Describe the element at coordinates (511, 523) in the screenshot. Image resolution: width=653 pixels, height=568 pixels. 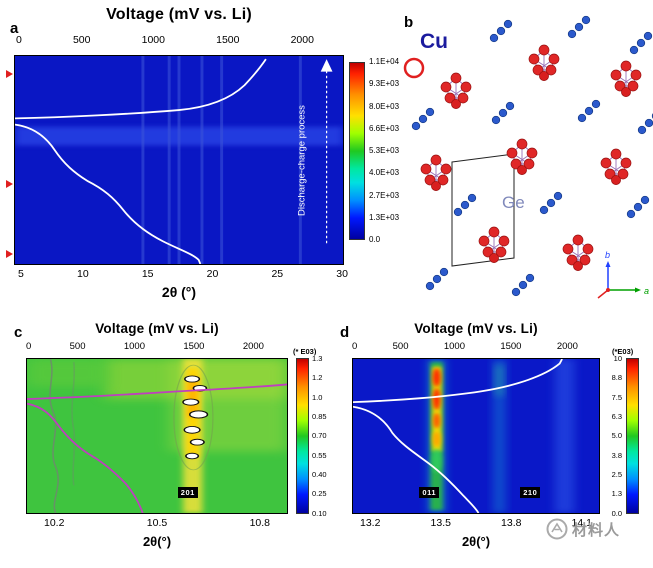
I see `tick-label: 13.8` at that location.